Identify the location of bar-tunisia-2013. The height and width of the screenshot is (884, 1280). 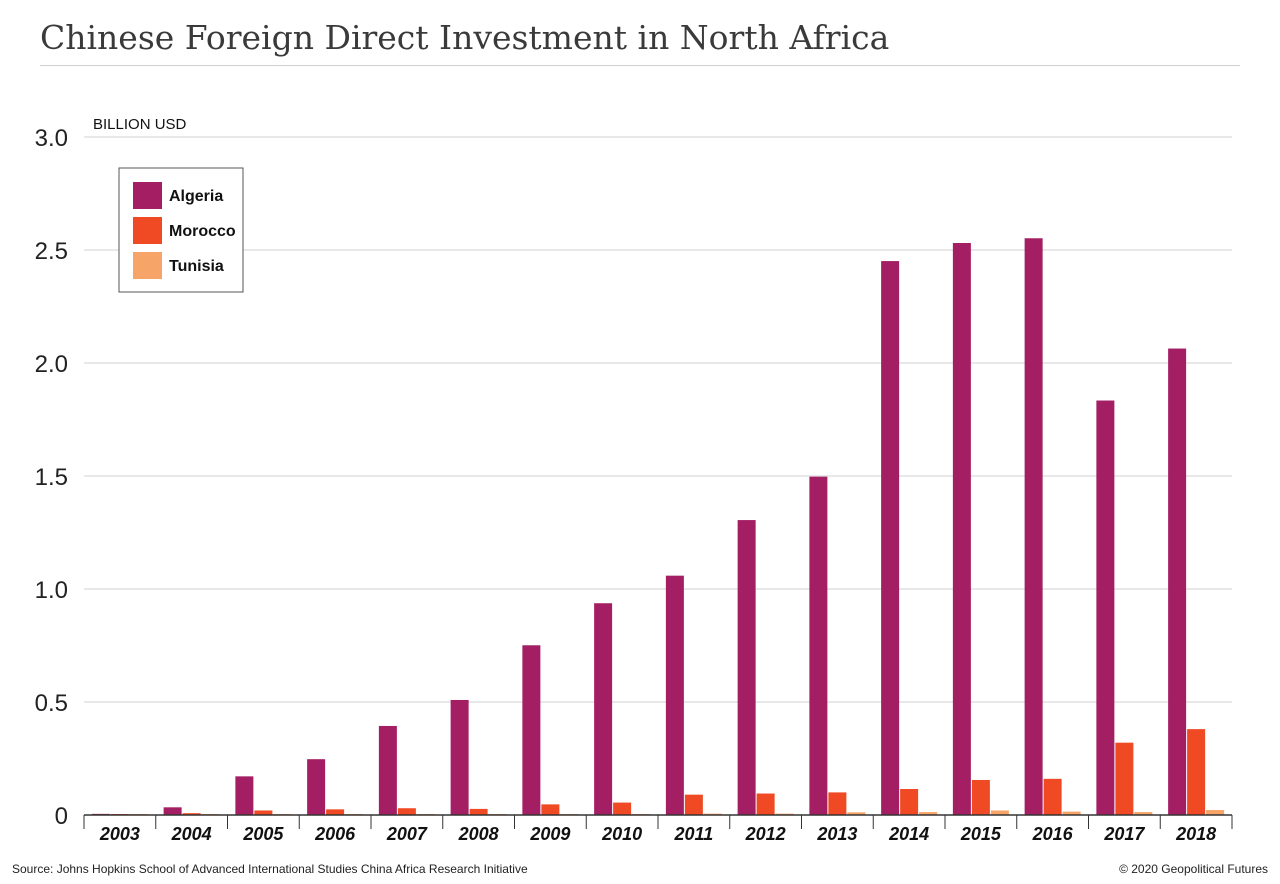
(856, 813).